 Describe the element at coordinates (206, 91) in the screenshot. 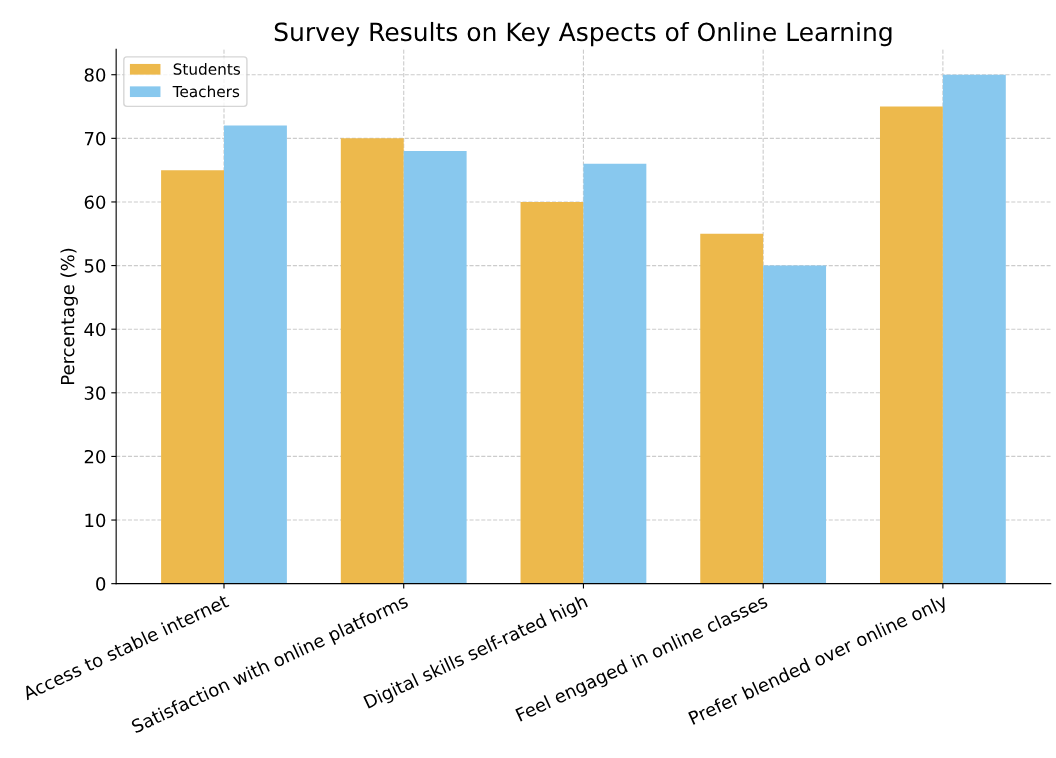

I see `legend-label: Teachers` at that location.